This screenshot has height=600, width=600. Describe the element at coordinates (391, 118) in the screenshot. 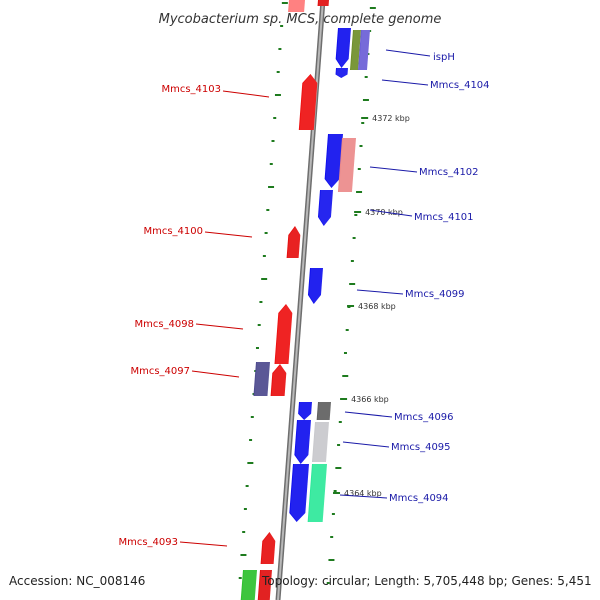

I see `scale-label: 4372 kbp` at that location.